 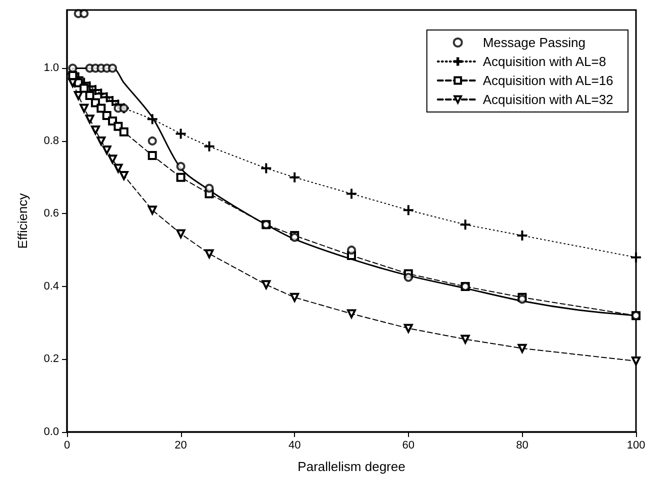 What do you see at coordinates (51, 214) in the screenshot?
I see `y-tick-label: 0.6` at bounding box center [51, 214].